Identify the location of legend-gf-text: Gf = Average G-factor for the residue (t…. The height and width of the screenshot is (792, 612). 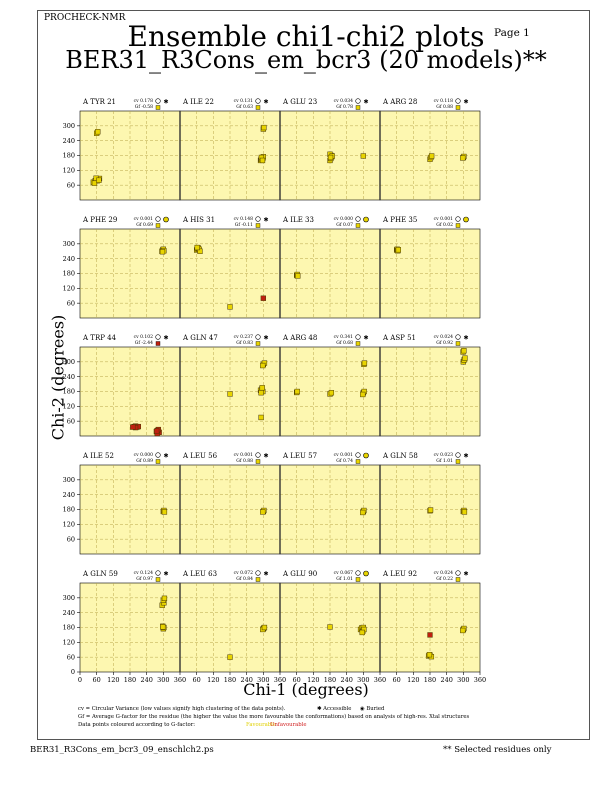
(274, 717).